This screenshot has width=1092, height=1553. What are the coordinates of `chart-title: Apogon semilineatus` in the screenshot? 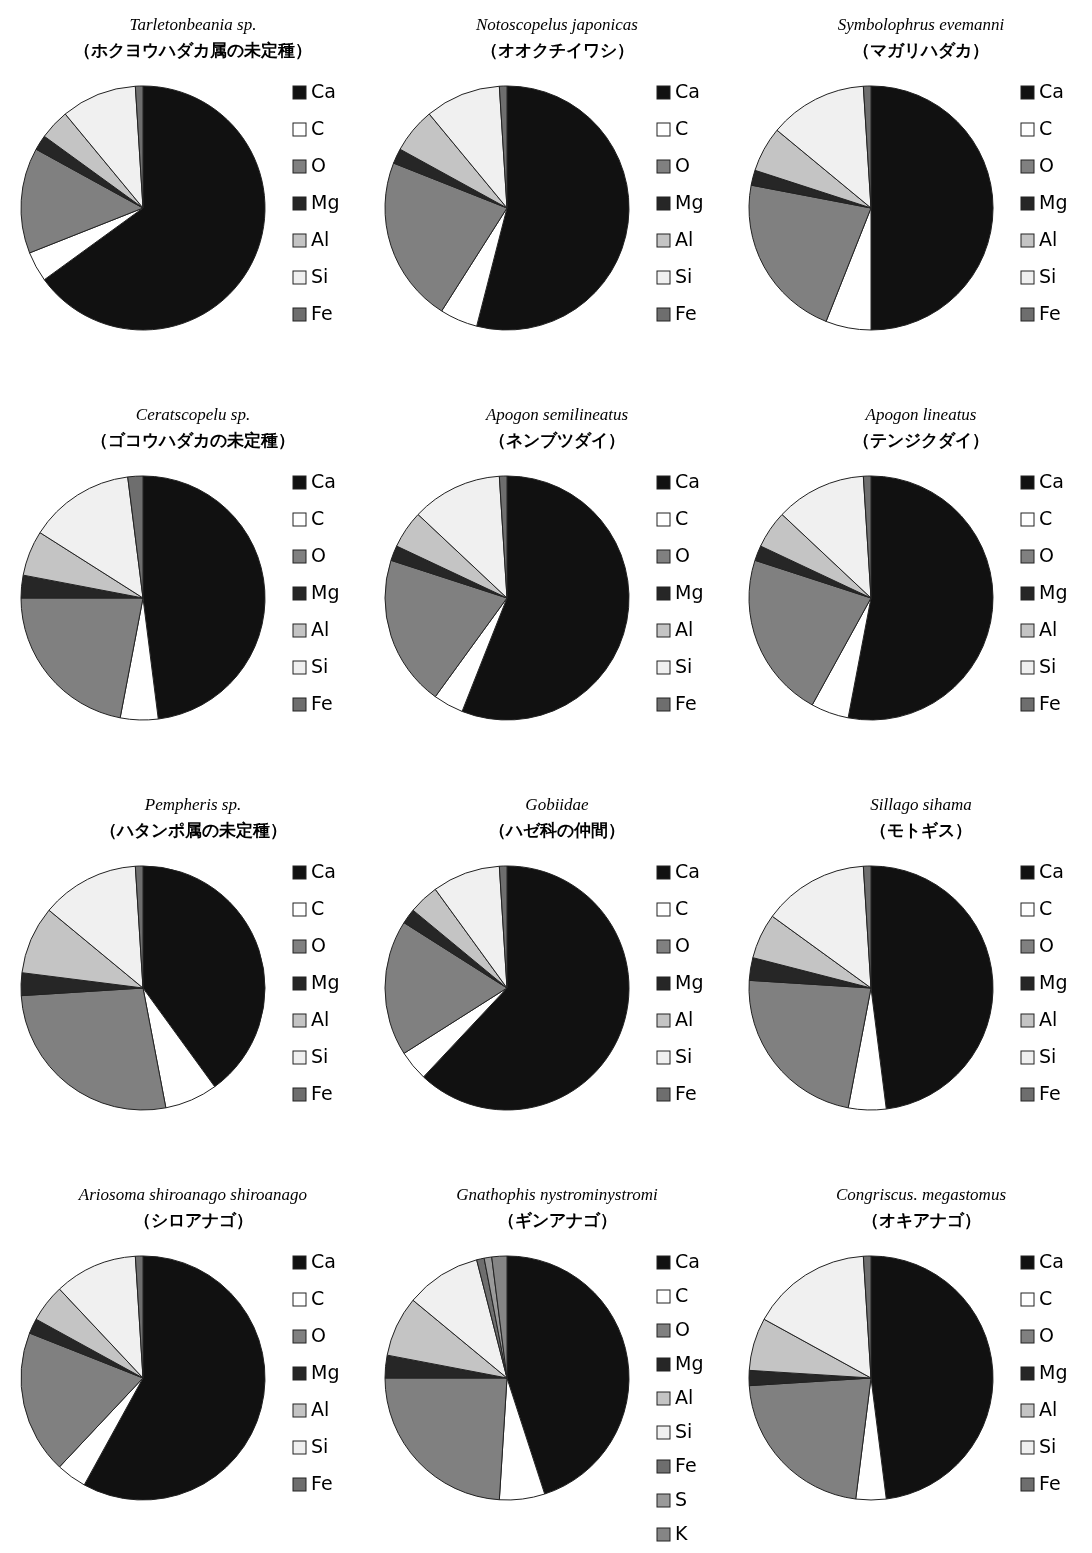 It's located at (556, 414).